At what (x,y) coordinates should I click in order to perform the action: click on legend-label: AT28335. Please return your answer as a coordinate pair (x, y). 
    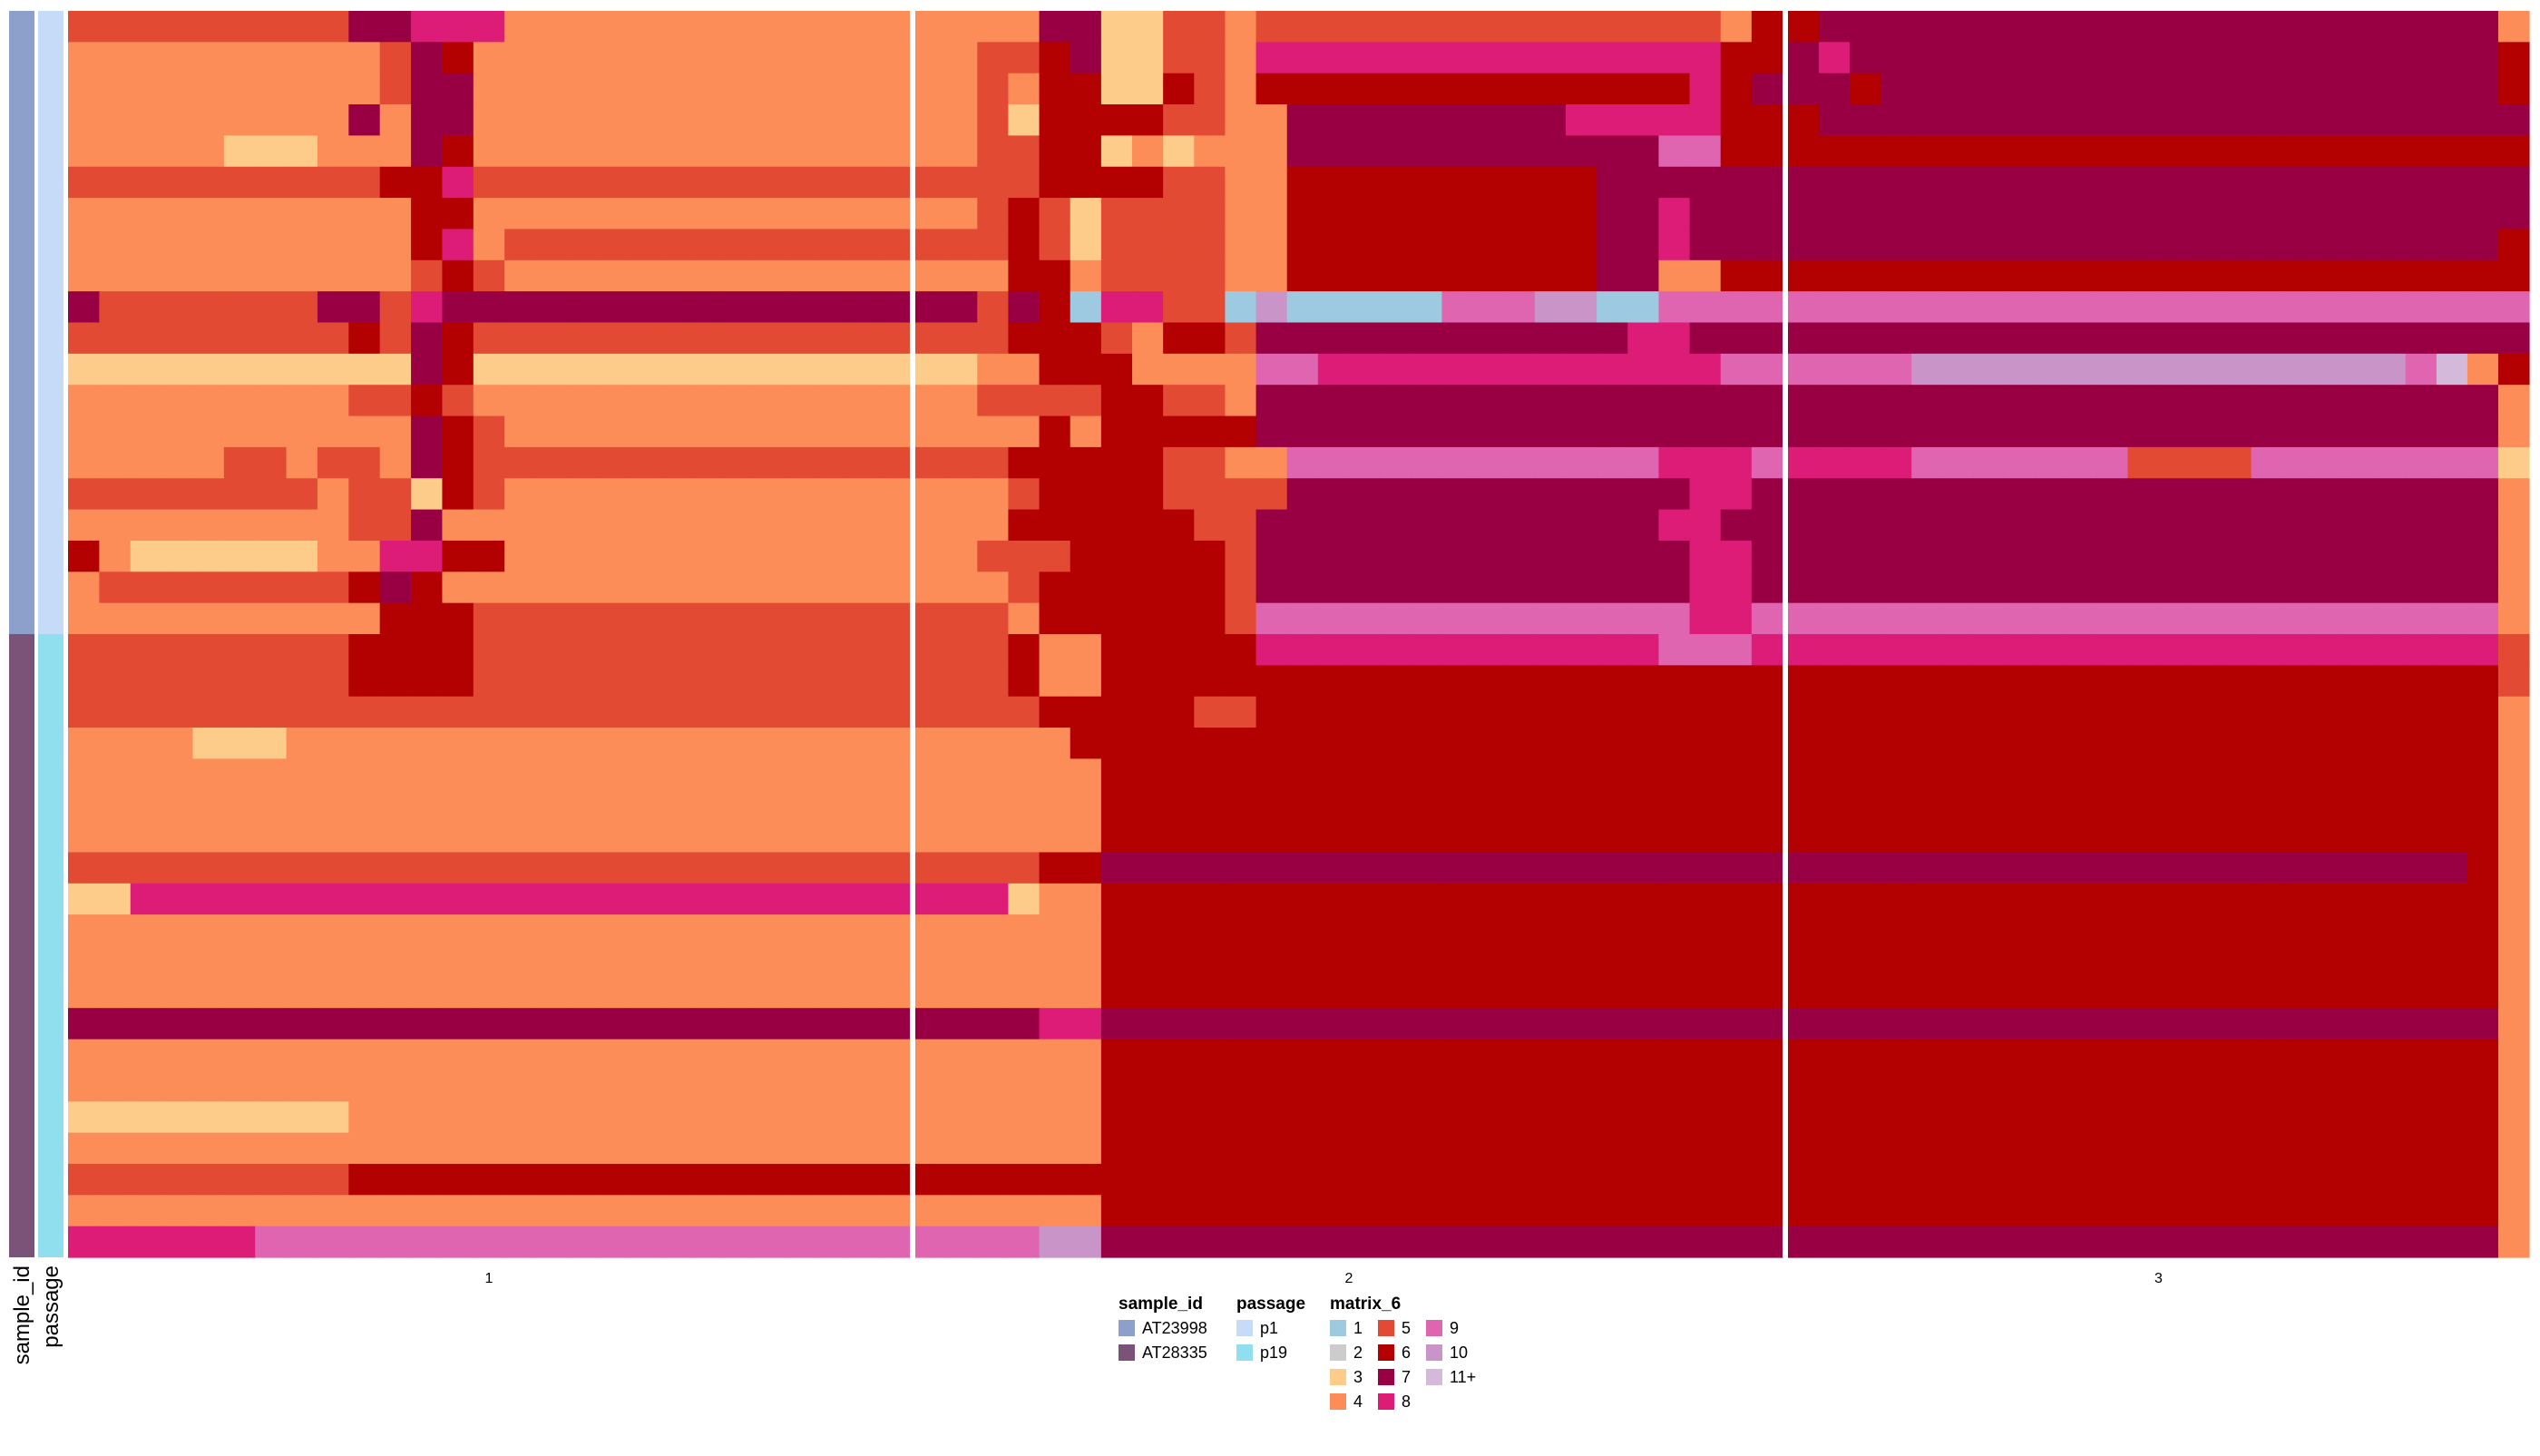
    Looking at the image, I should click on (1174, 1353).